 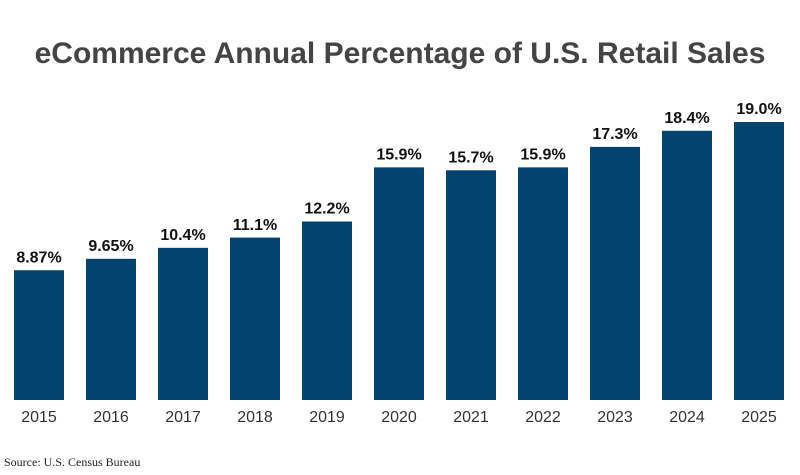 I want to click on value-label: 10.4%, so click(x=182, y=235).